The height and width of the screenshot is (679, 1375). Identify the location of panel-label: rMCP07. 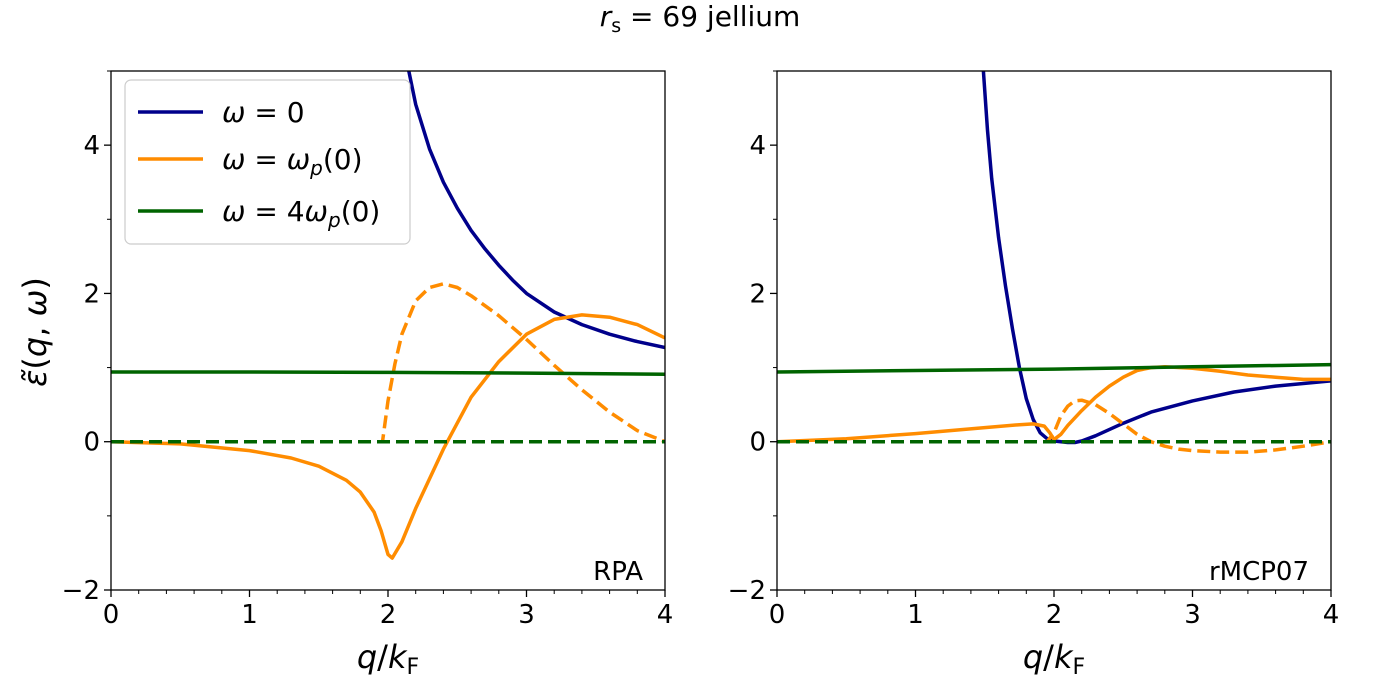
(1259, 572).